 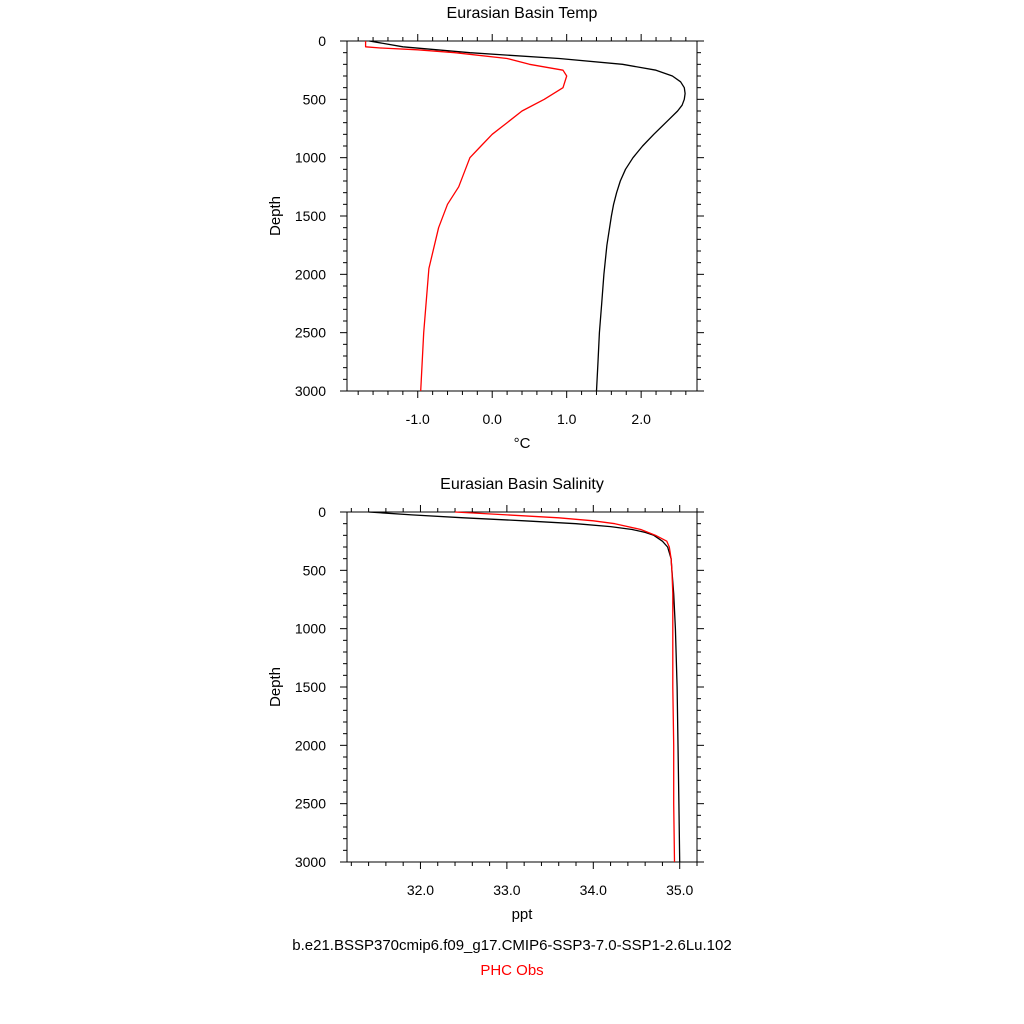 I want to click on temp-y-tick-label: 0, so click(x=322, y=41).